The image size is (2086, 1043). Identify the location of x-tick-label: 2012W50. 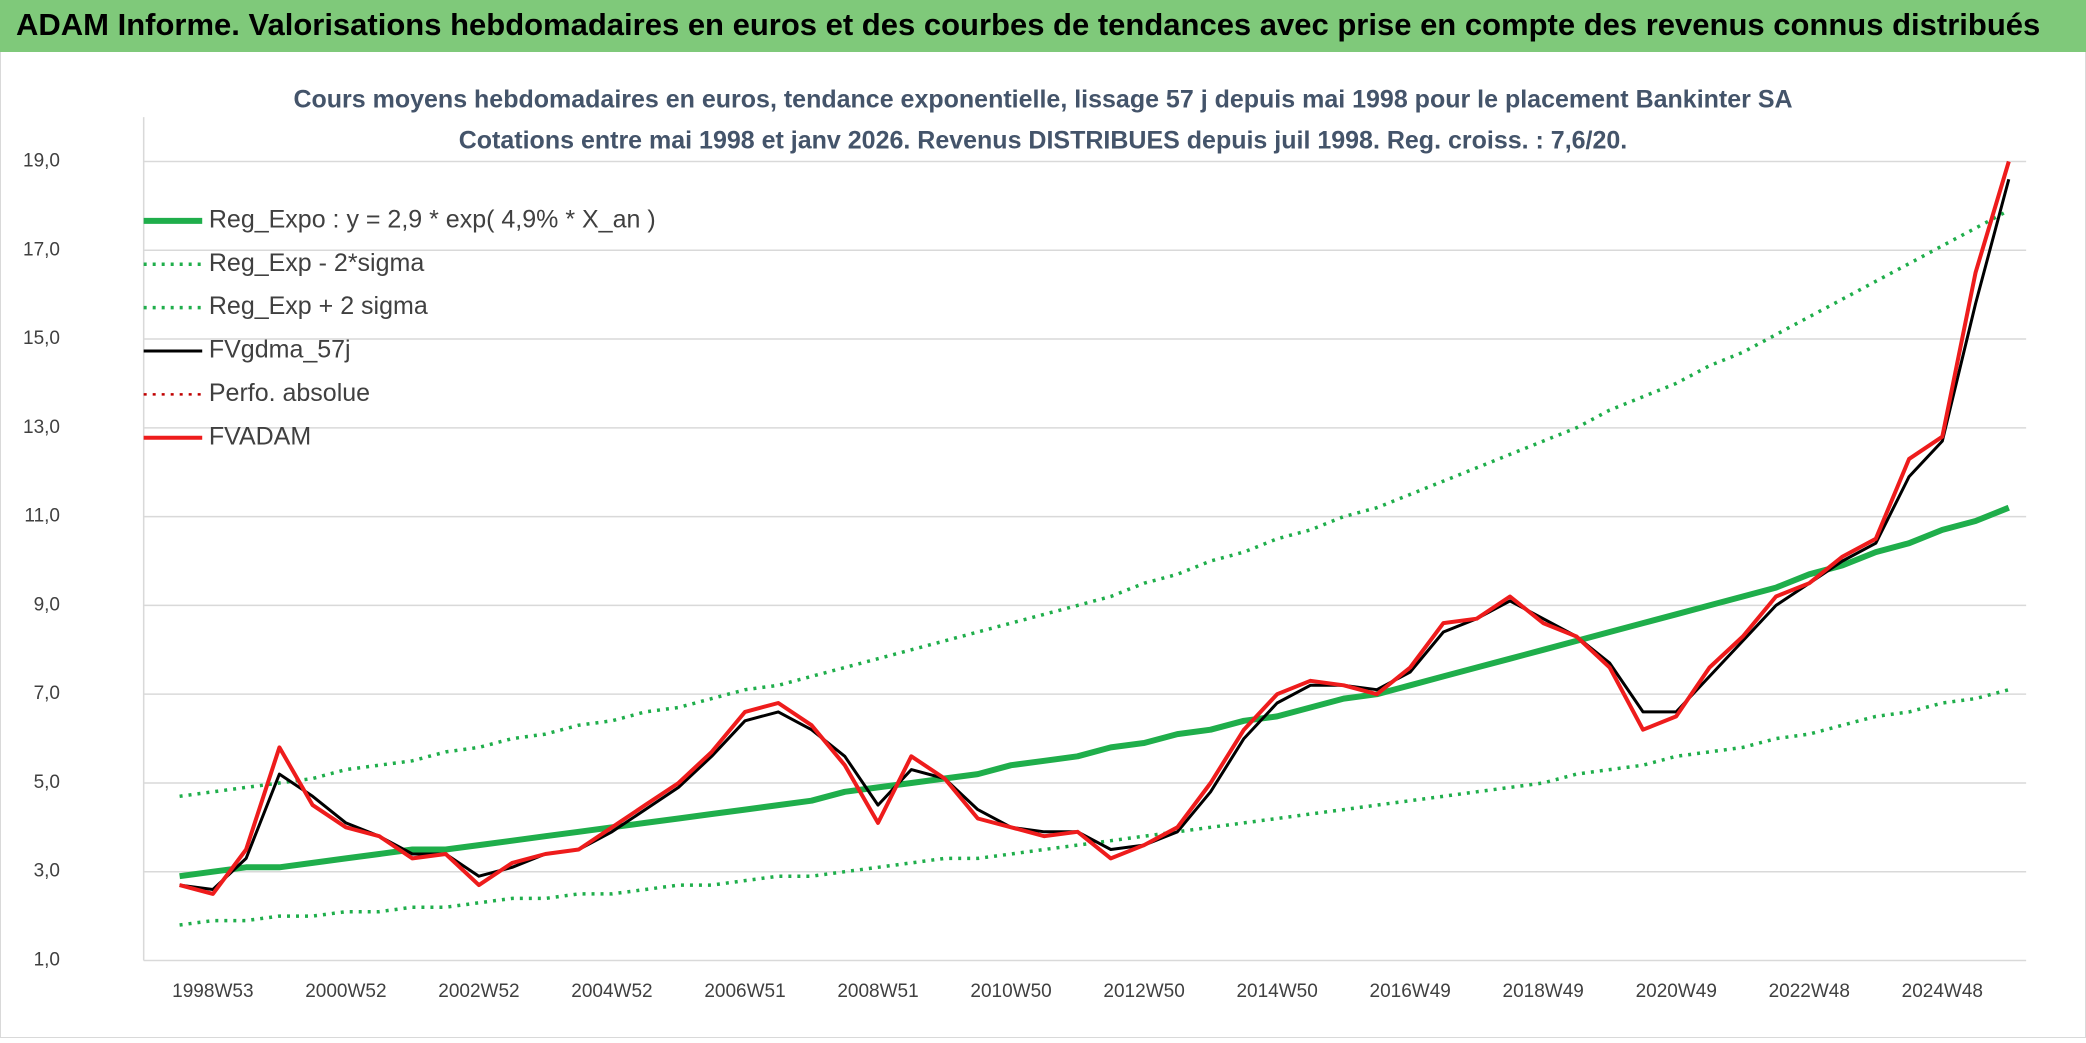
(1143, 991).